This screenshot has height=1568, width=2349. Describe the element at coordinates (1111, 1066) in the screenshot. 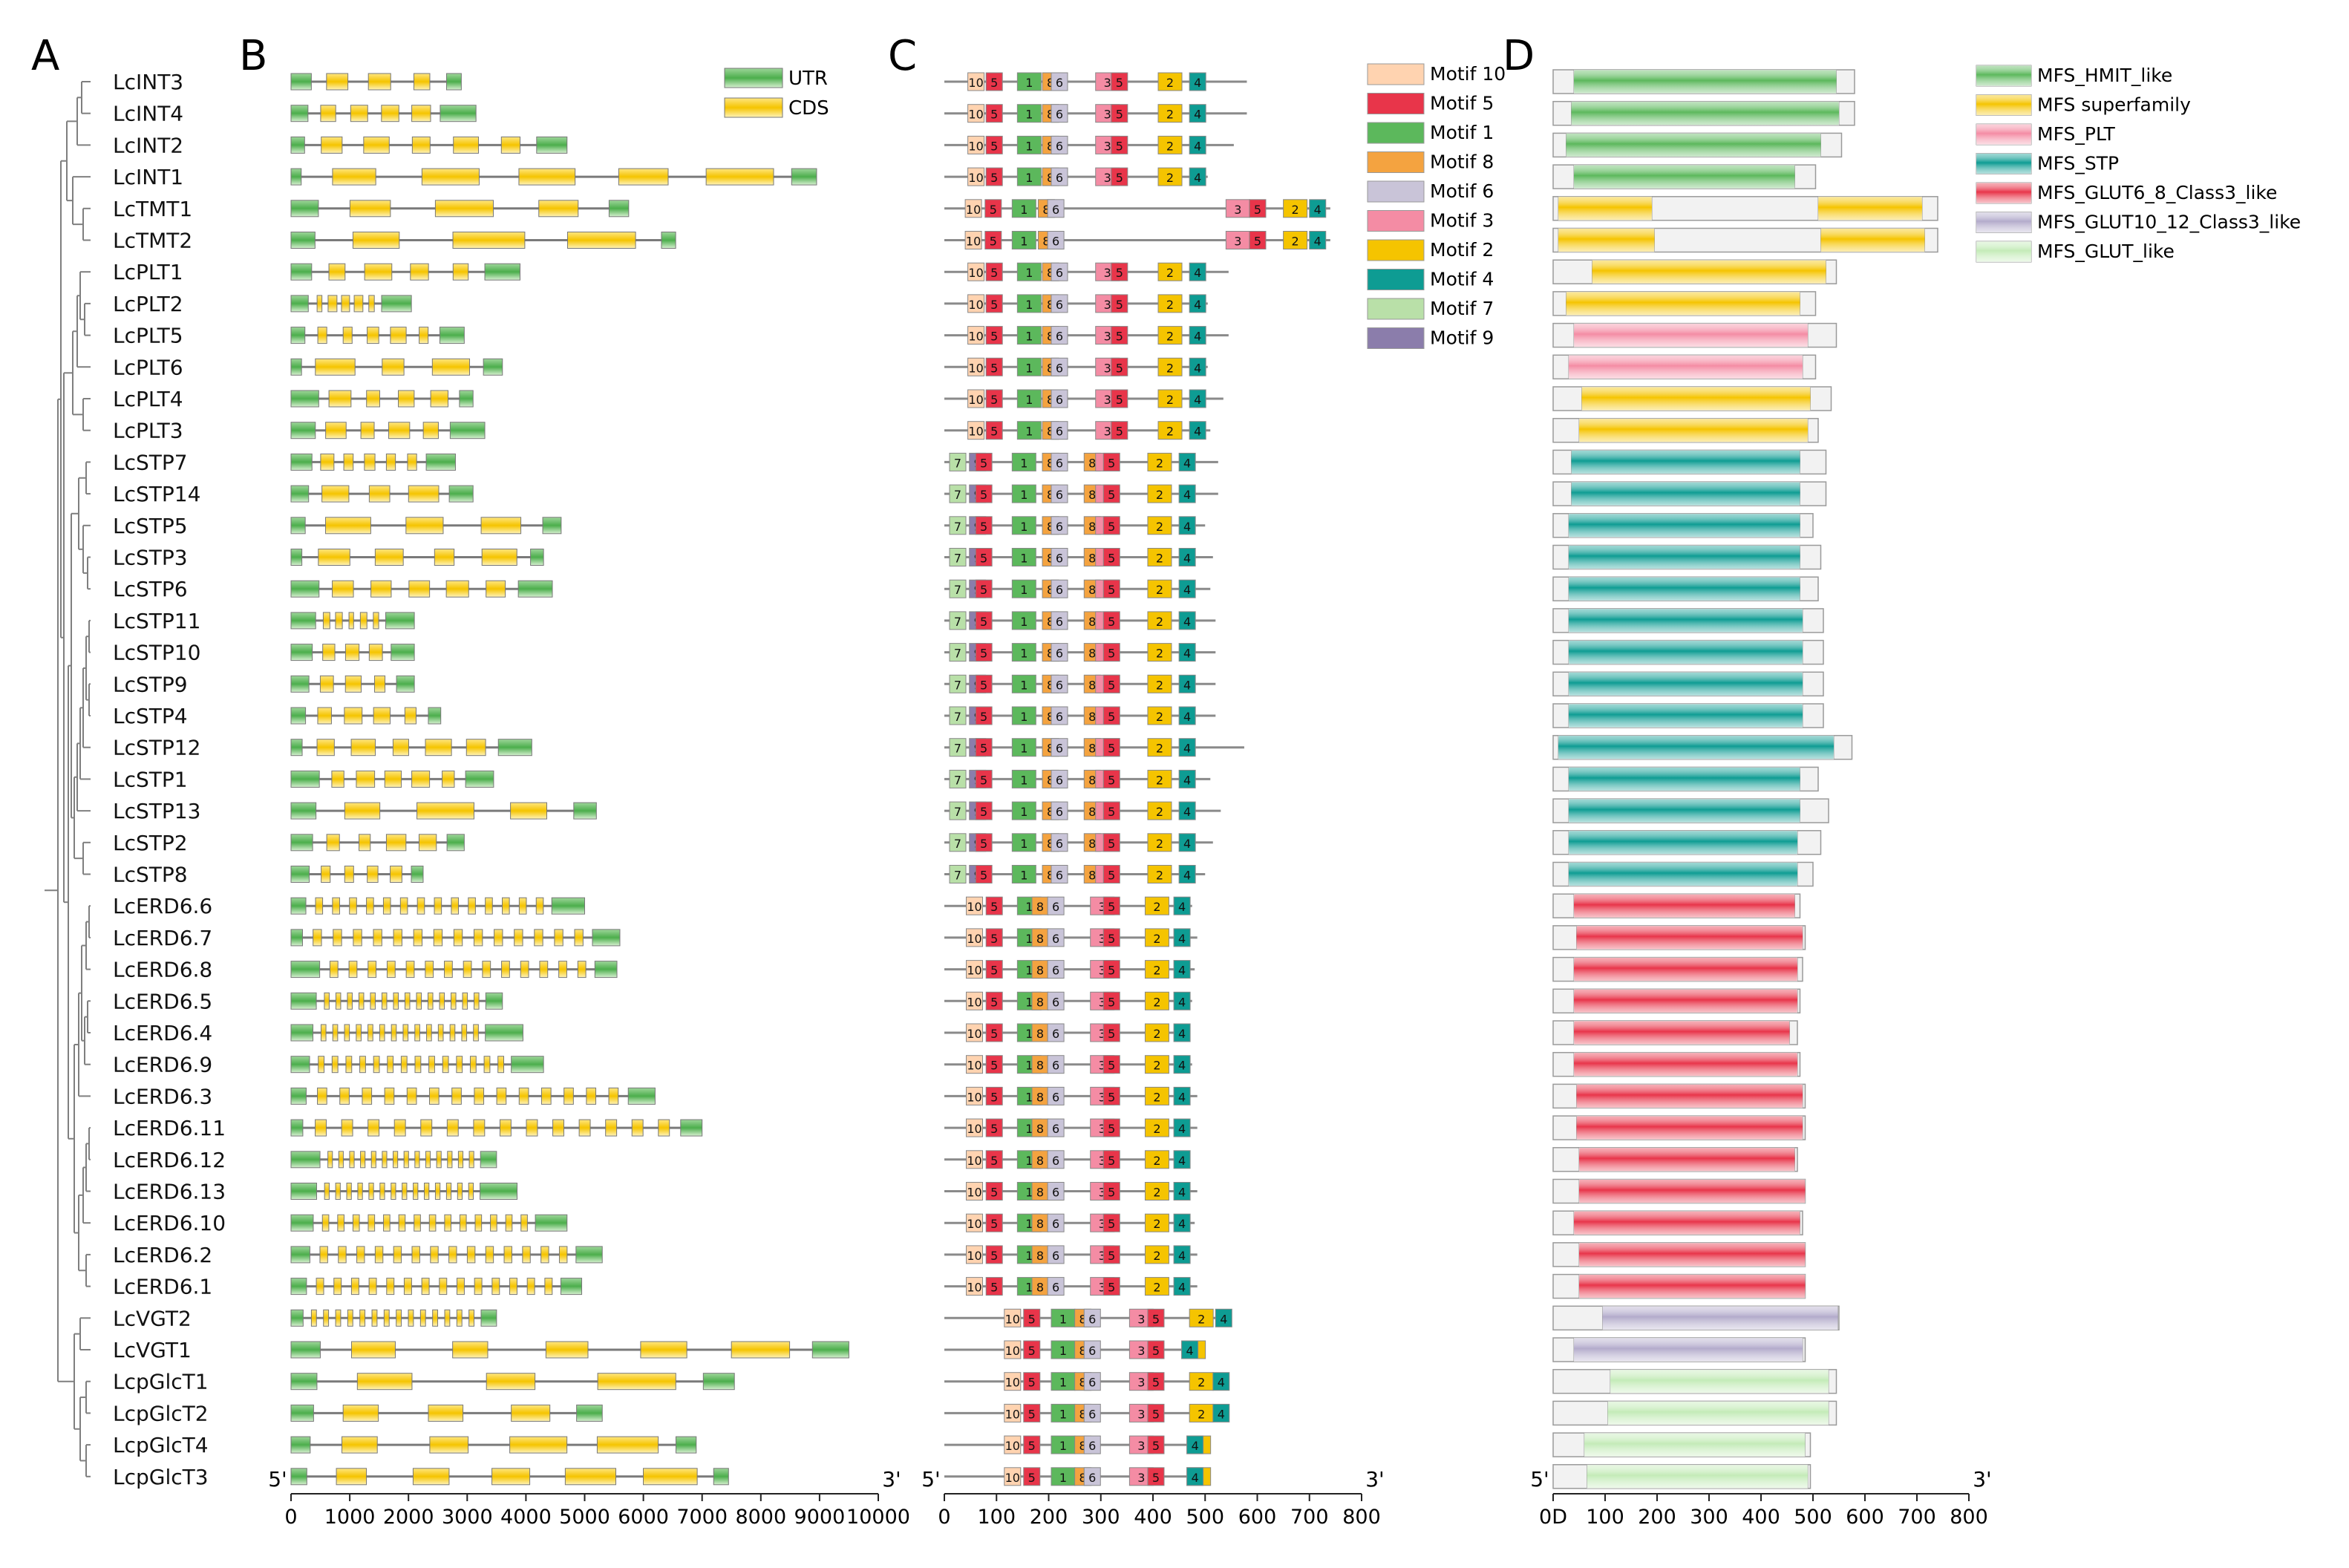

I see `motif-label-LcERD6.9-6: 5` at that location.